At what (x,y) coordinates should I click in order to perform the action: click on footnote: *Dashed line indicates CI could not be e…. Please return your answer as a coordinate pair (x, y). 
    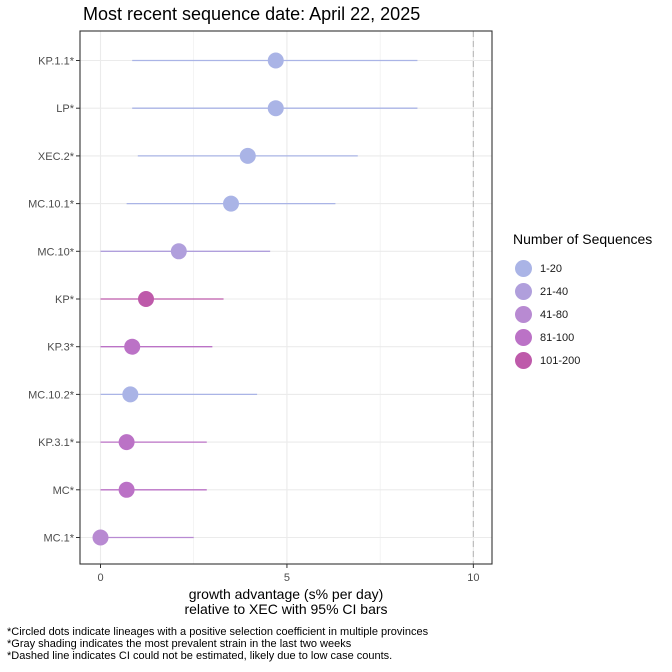
    Looking at the image, I should click on (200, 656).